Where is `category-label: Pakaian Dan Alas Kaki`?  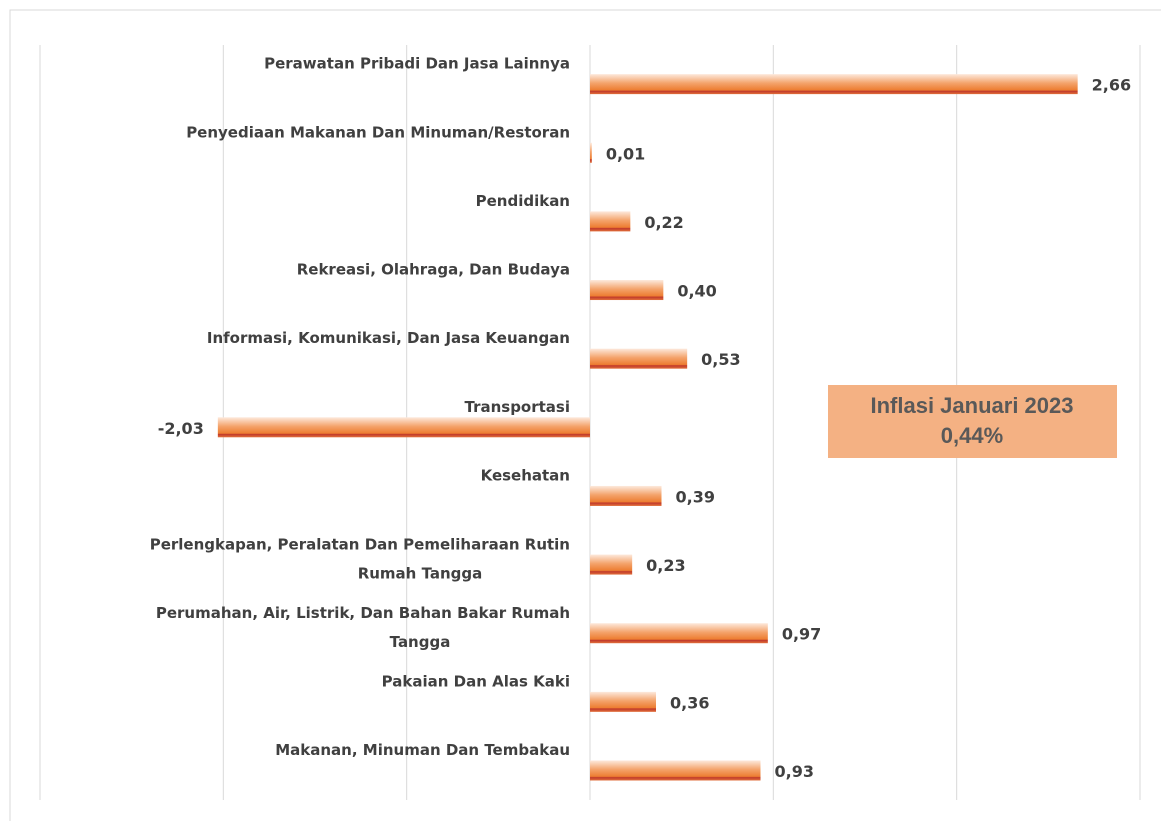 category-label: Pakaian Dan Alas Kaki is located at coordinates (476, 681).